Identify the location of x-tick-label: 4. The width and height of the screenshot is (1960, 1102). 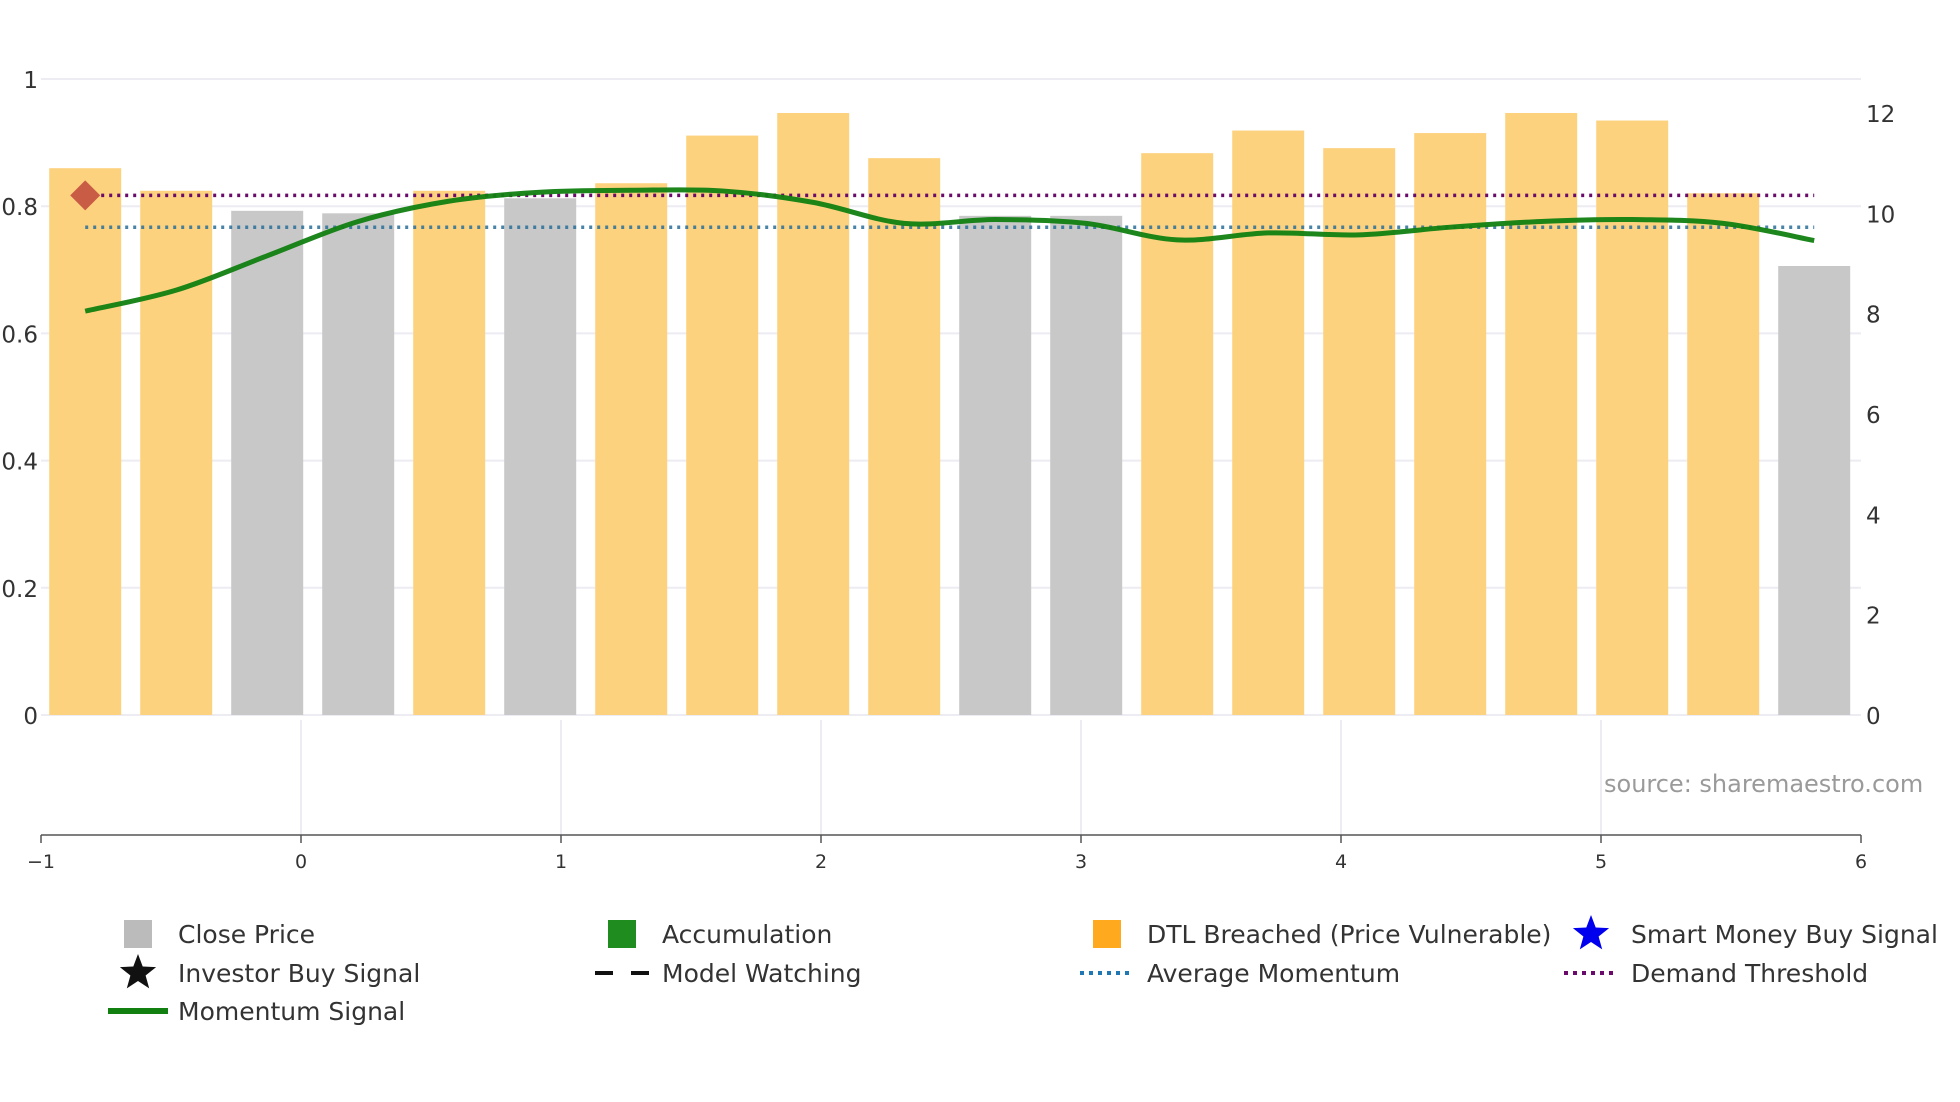
(1341, 862).